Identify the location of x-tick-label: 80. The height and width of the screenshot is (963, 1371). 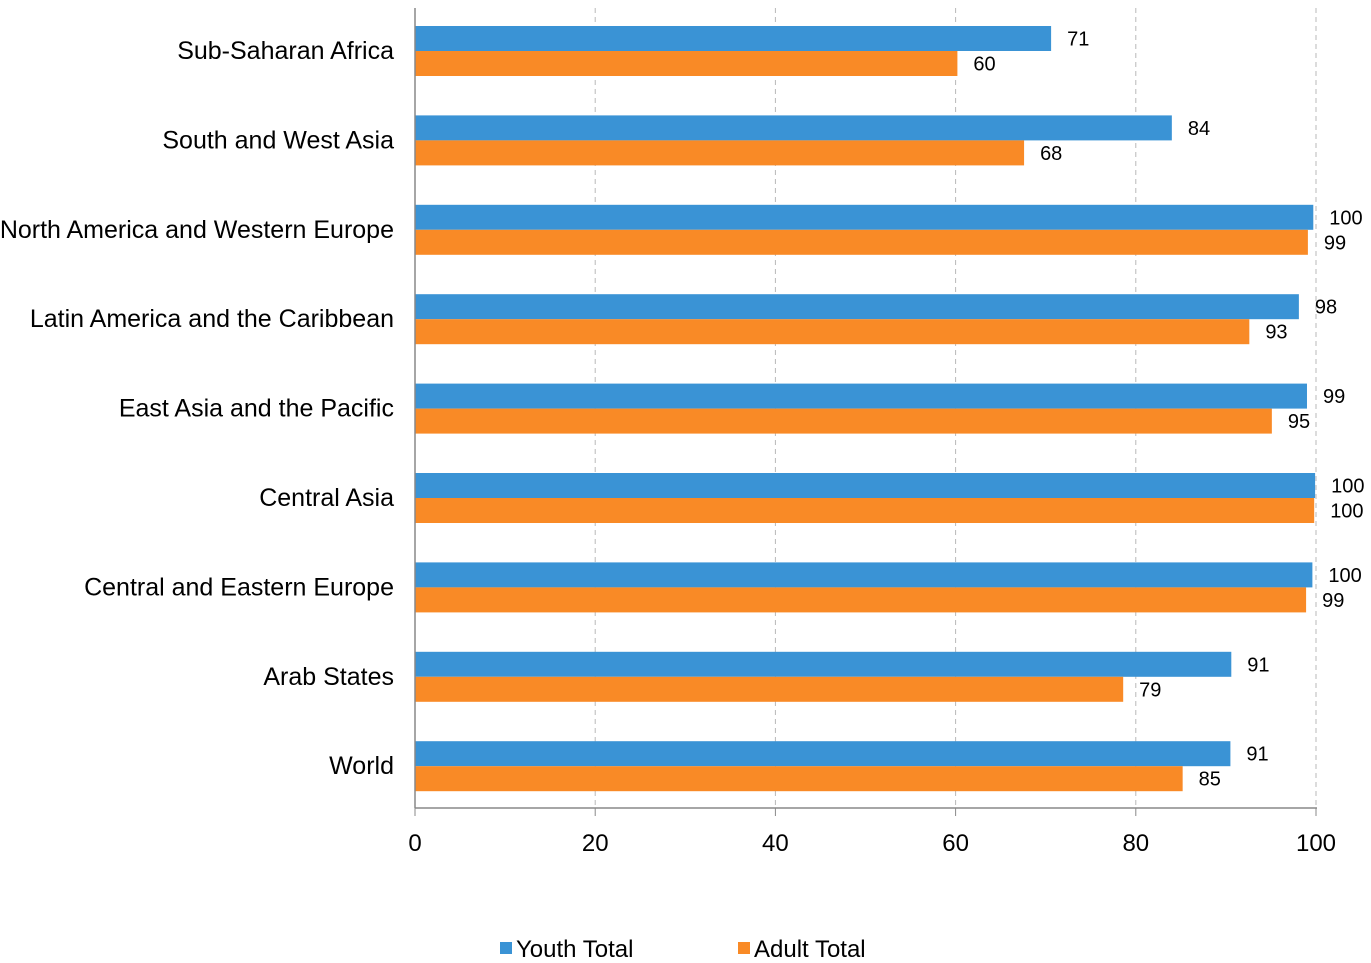
(1135, 843).